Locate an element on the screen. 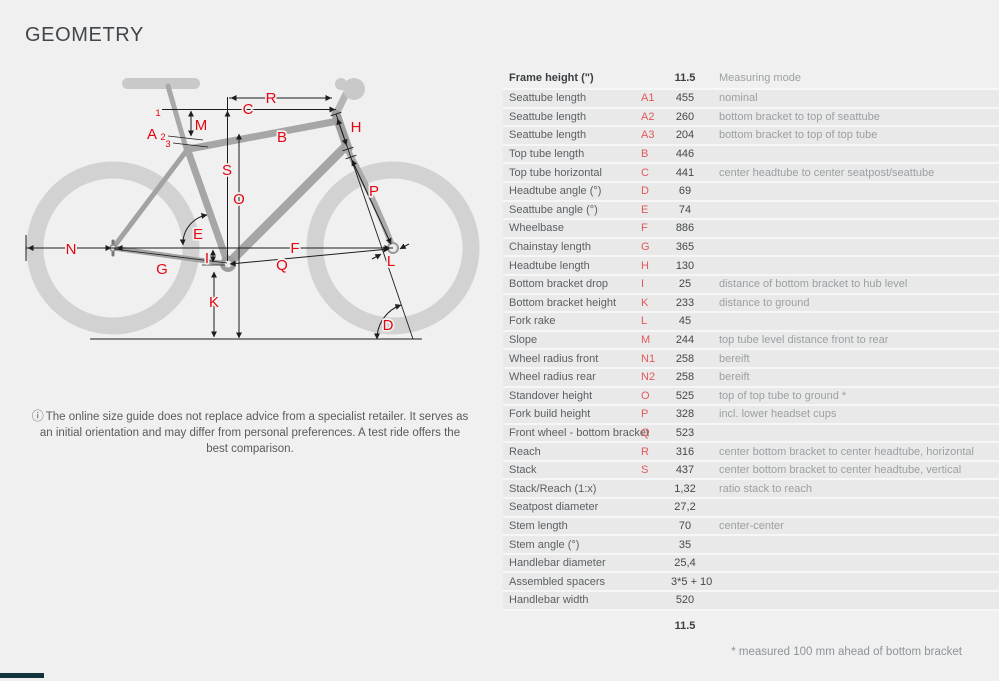 The height and width of the screenshot is (681, 999). label-c: C is located at coordinates (248, 109).